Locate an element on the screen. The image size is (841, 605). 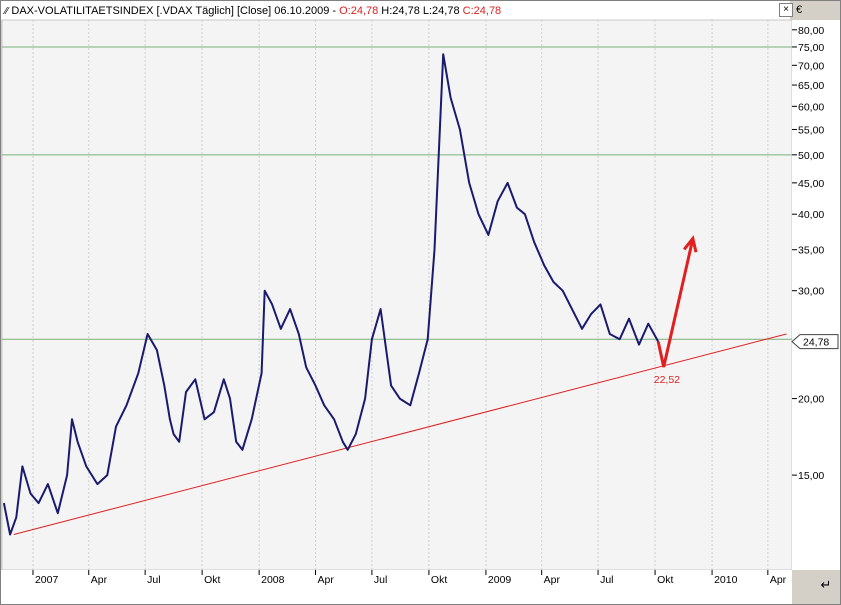
annotation-label: 22,52 is located at coordinates (667, 380).